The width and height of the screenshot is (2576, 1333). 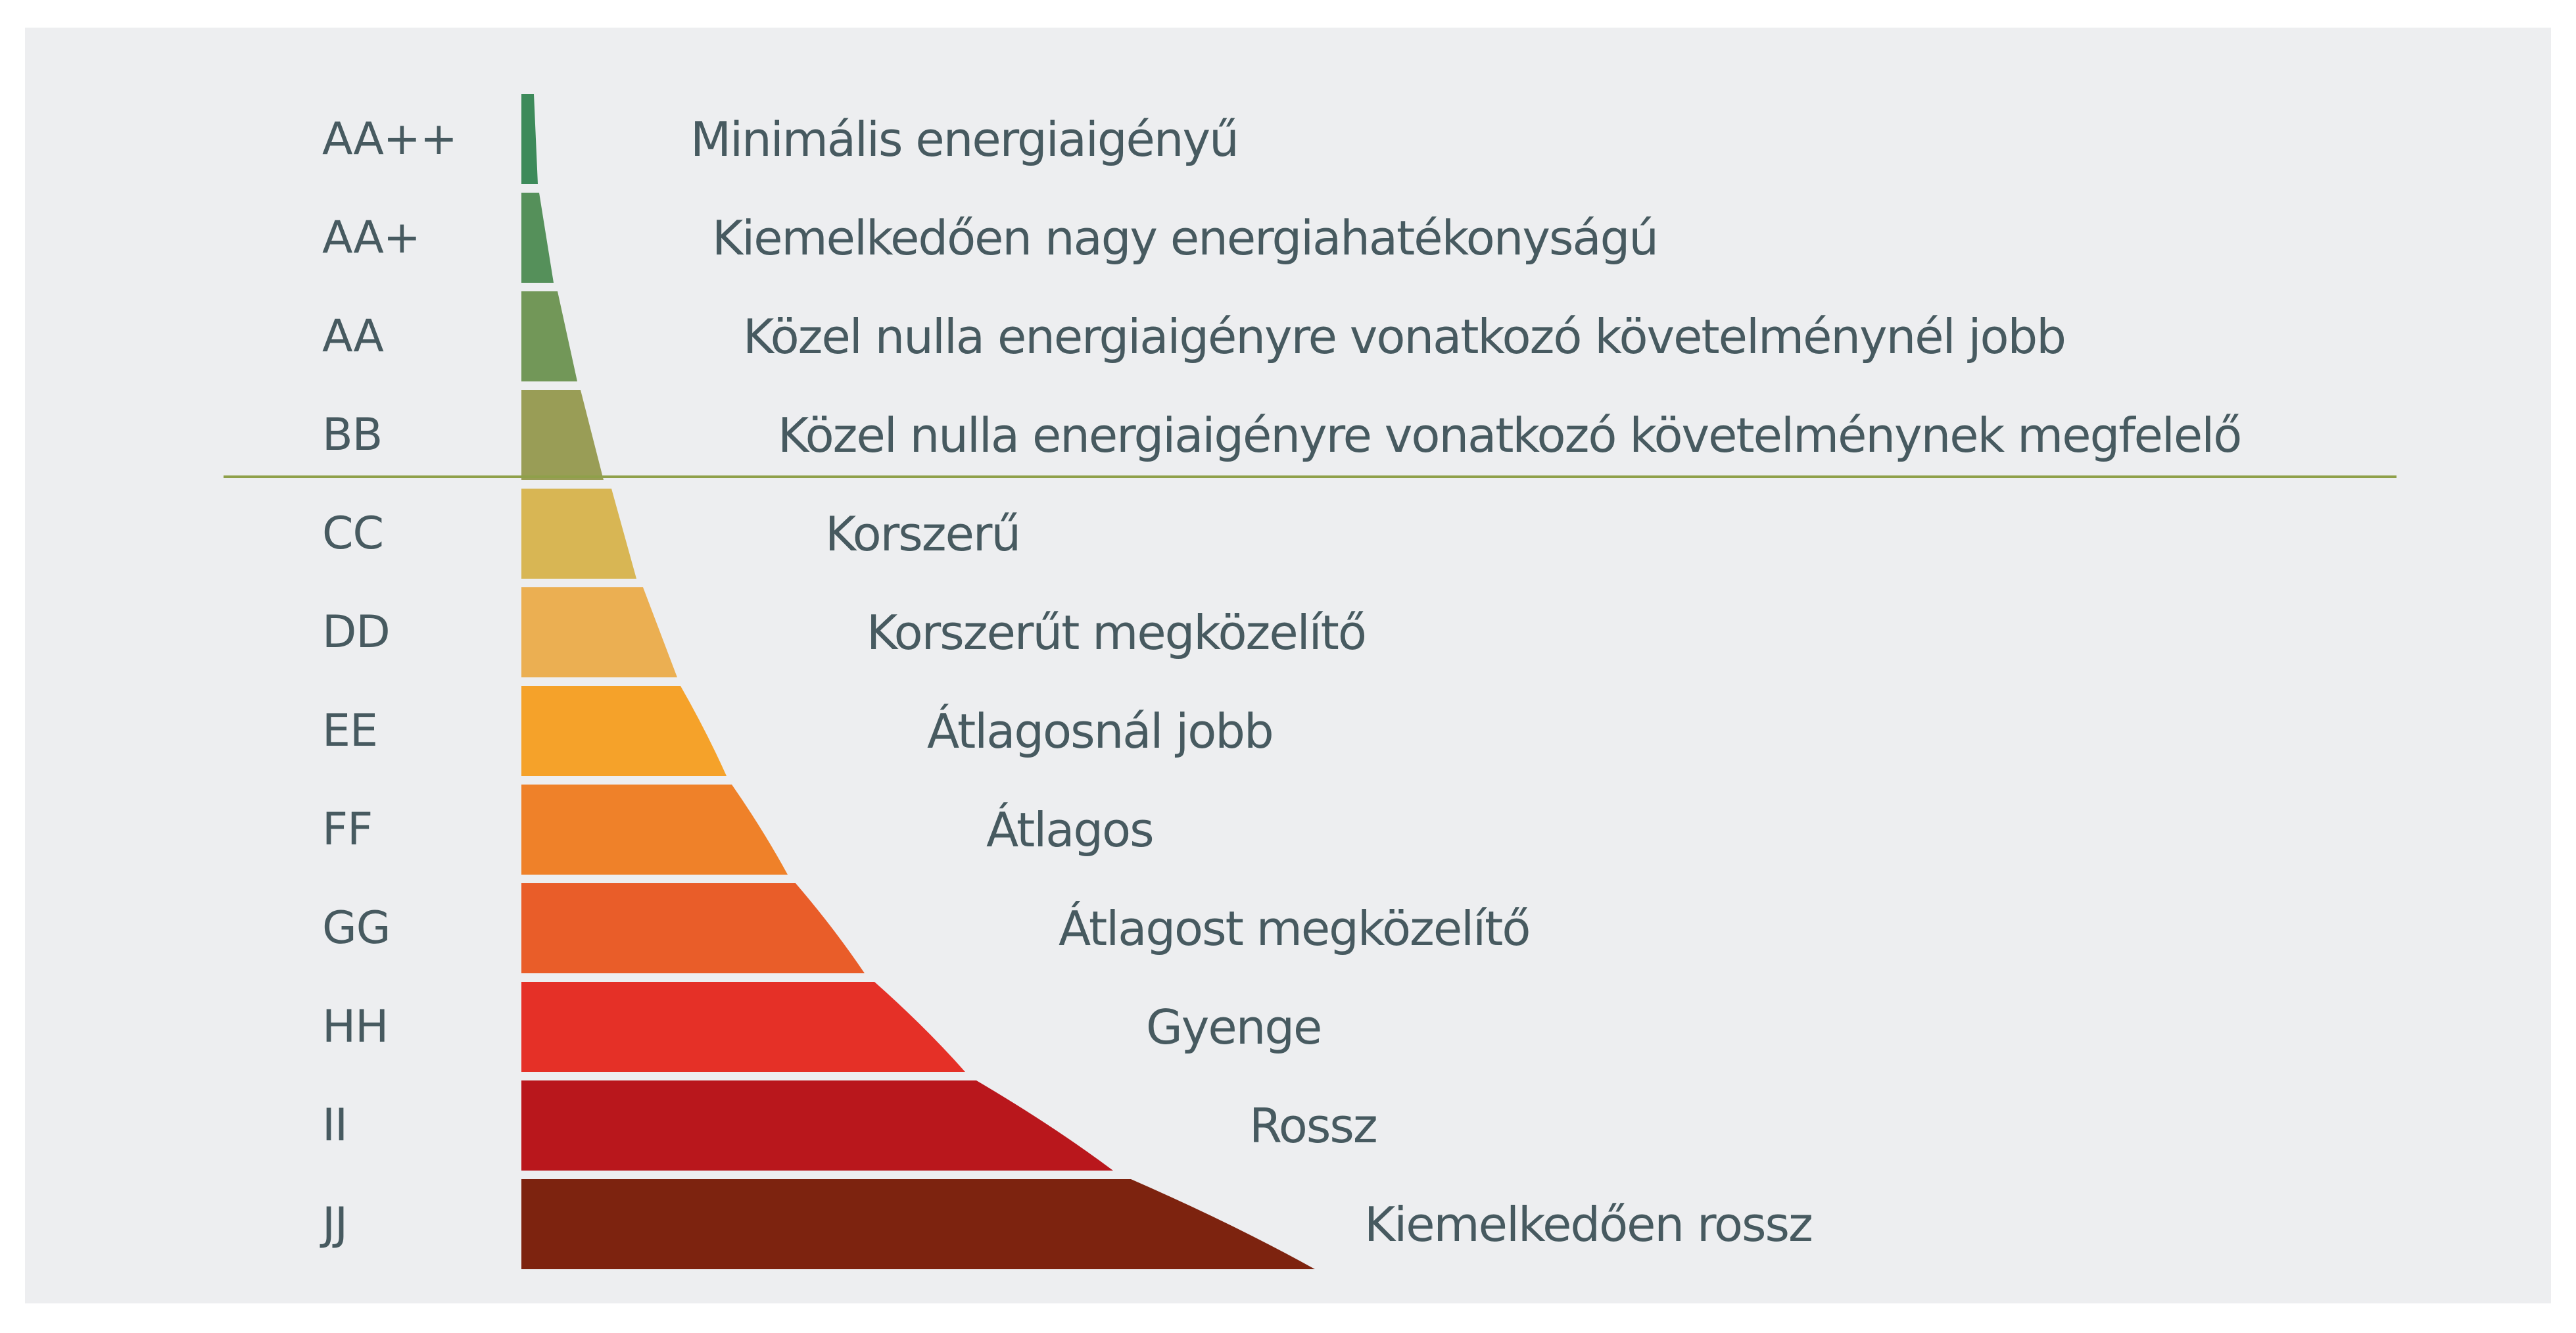 What do you see at coordinates (1185, 238) in the screenshot?
I see `class-description: Kiemelkedően nagy energiahatékonyságú` at bounding box center [1185, 238].